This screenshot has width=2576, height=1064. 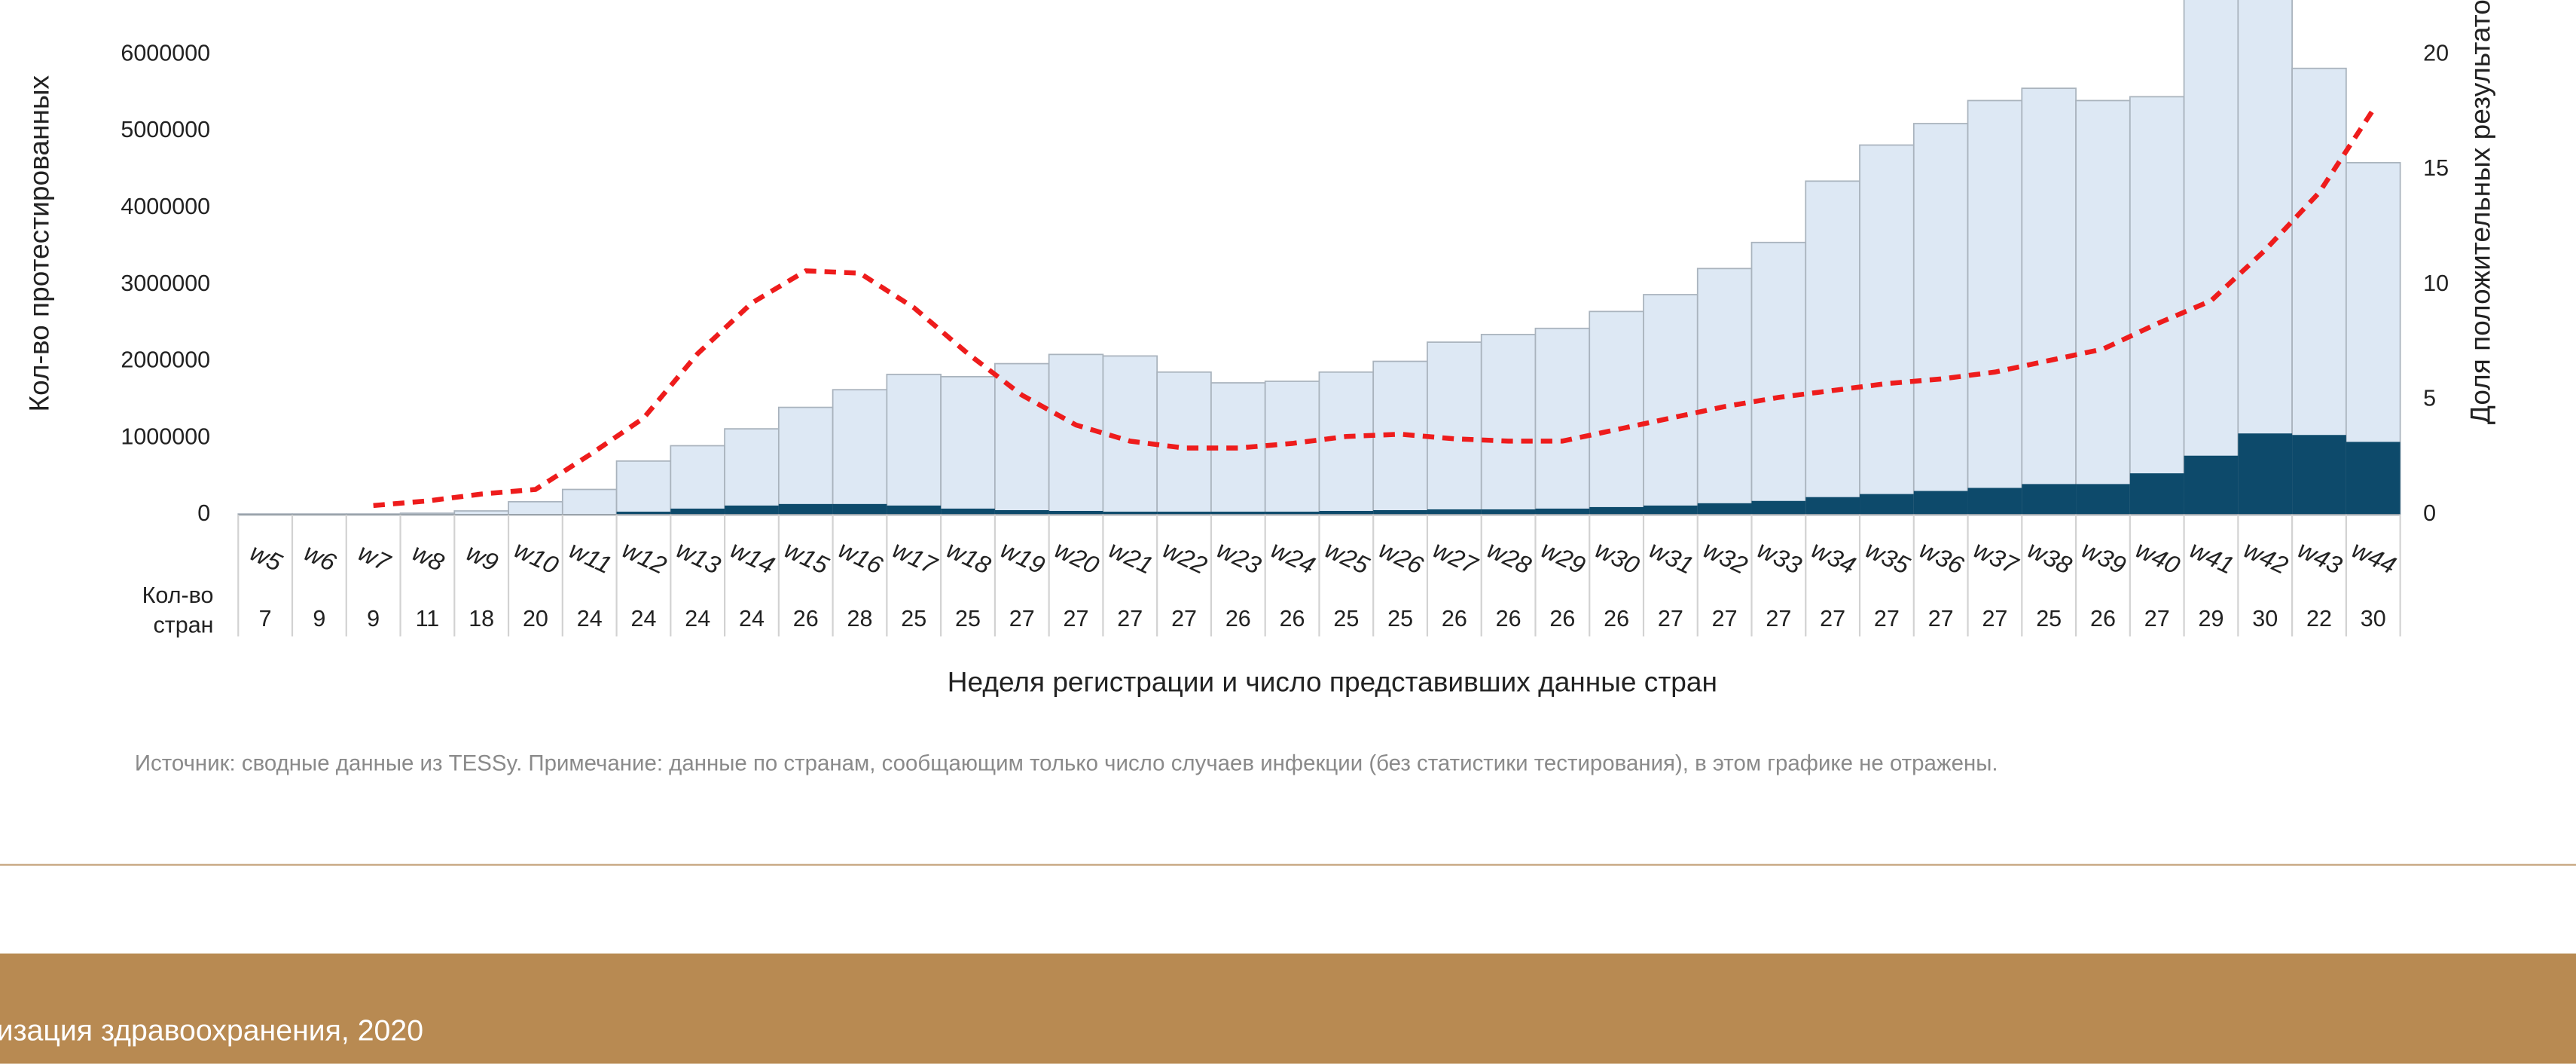 I want to click on x-tick-label: w28, so click(x=1510, y=557).